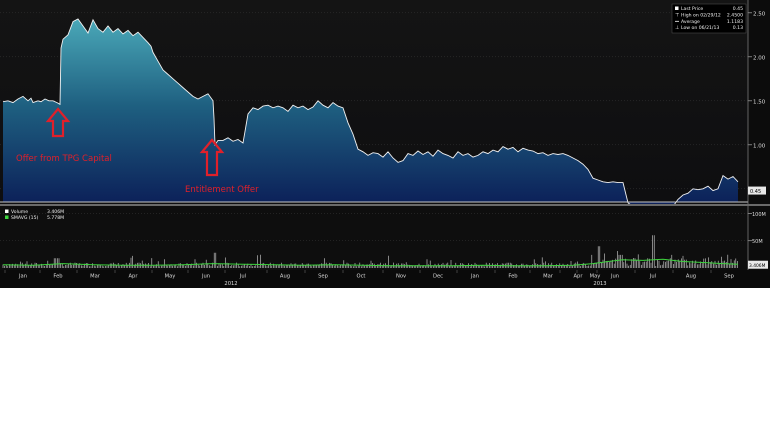 Image resolution: width=770 pixels, height=437 pixels. What do you see at coordinates (361, 277) in the screenshot?
I see `x-tick-label: Oct` at bounding box center [361, 277].